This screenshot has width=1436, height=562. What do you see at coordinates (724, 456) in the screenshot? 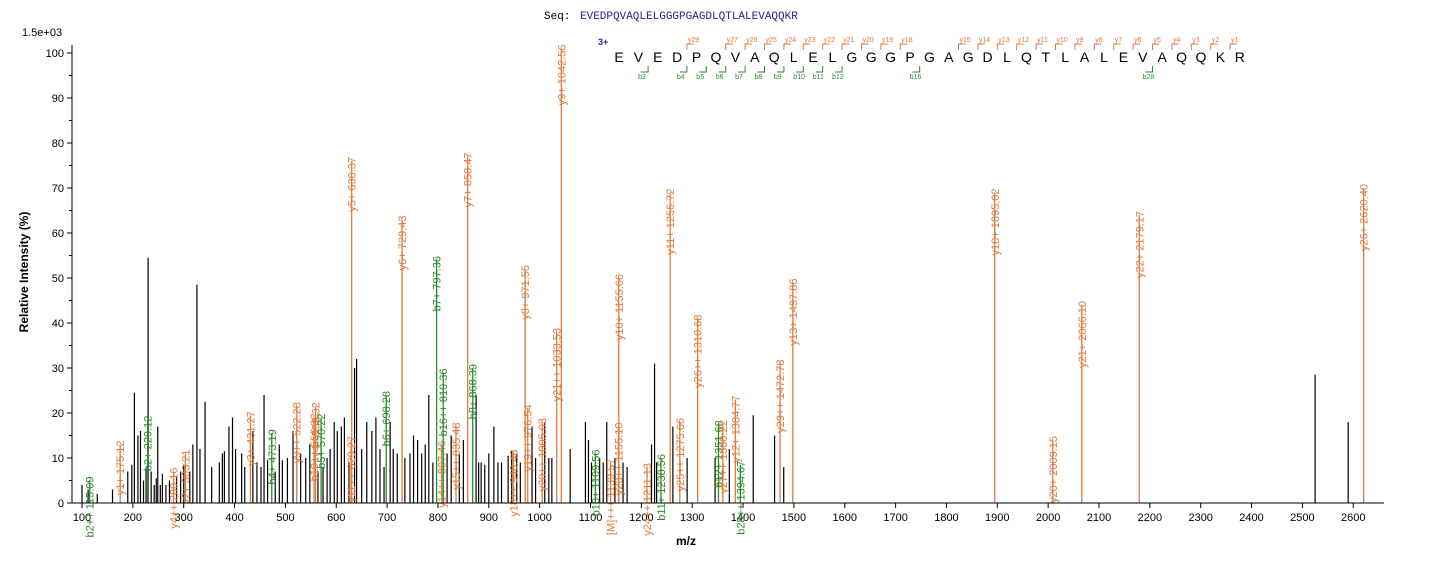
I see `peak-label: y27++ 1360.22` at bounding box center [724, 456].